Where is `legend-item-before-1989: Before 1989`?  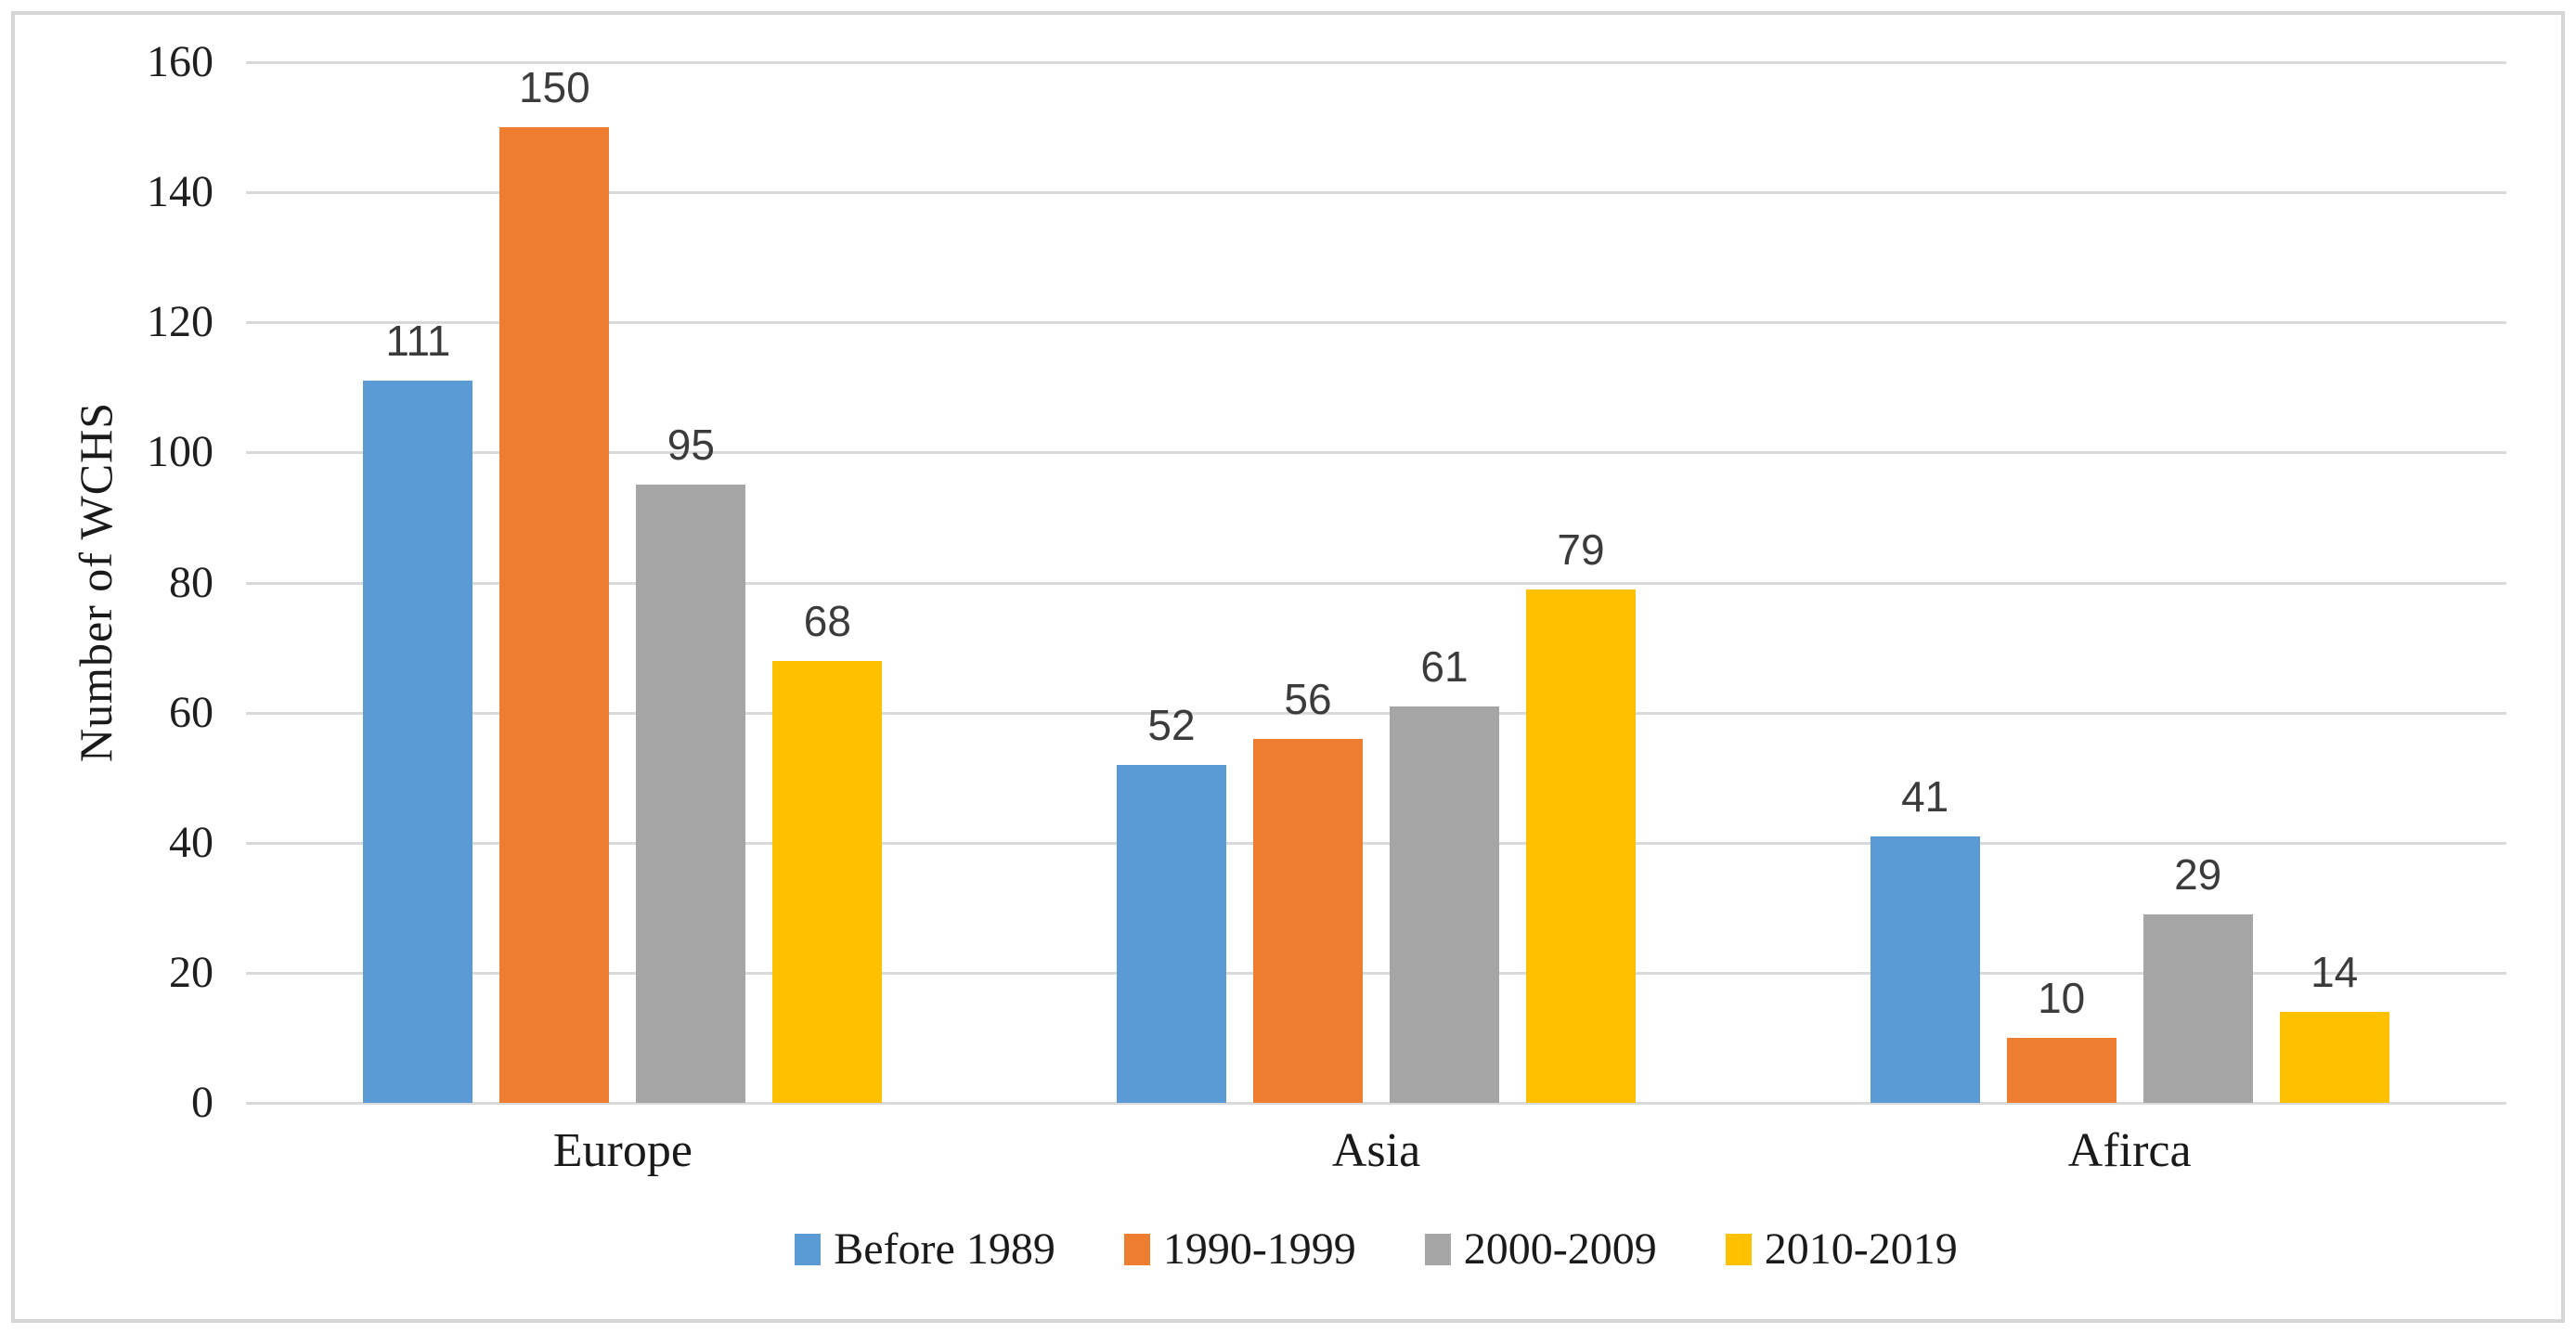
legend-item-before-1989: Before 1989 is located at coordinates (925, 1249).